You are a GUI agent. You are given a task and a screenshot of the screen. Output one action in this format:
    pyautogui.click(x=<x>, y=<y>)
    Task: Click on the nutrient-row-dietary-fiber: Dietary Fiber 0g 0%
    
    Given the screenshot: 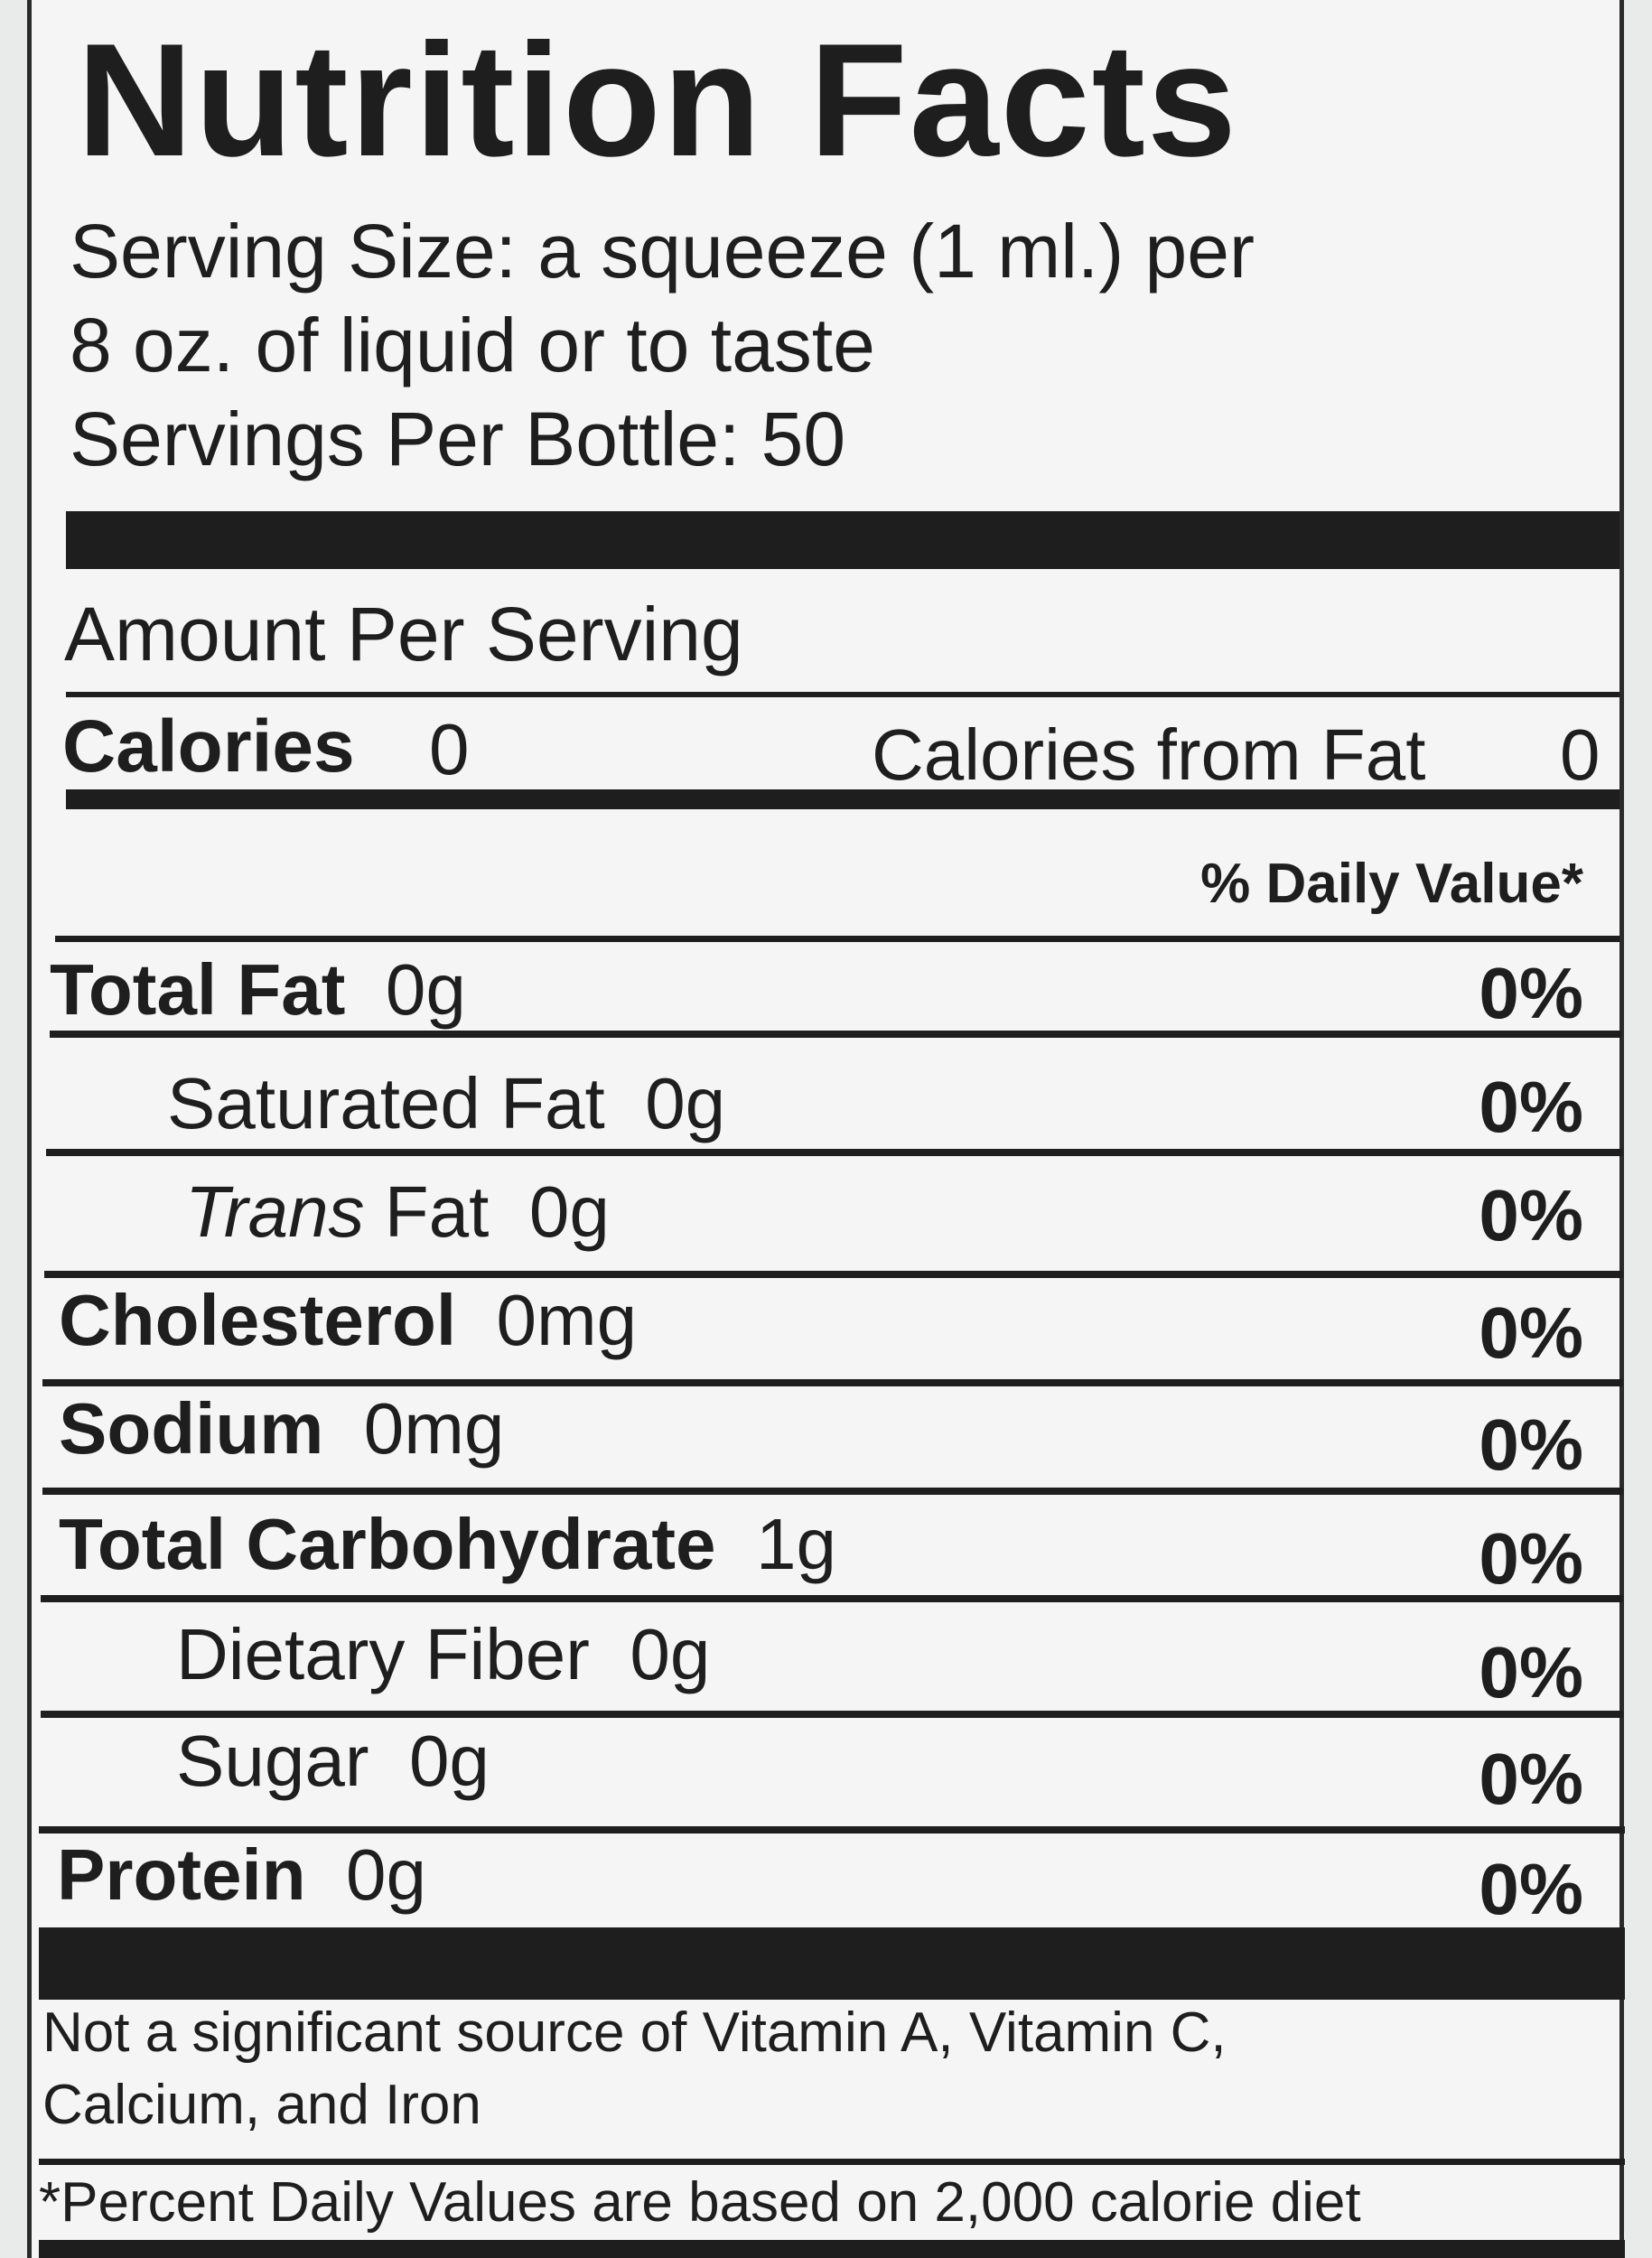 What is the action you would take?
    pyautogui.click(x=835, y=1662)
    